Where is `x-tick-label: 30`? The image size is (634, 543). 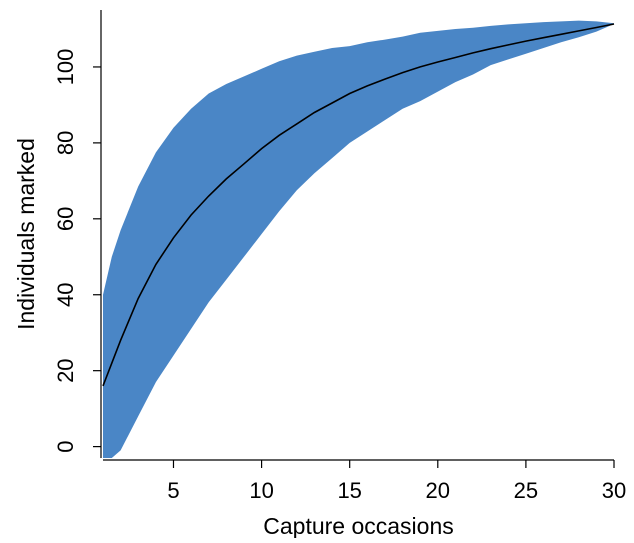
x-tick-label: 30 is located at coordinates (614, 490).